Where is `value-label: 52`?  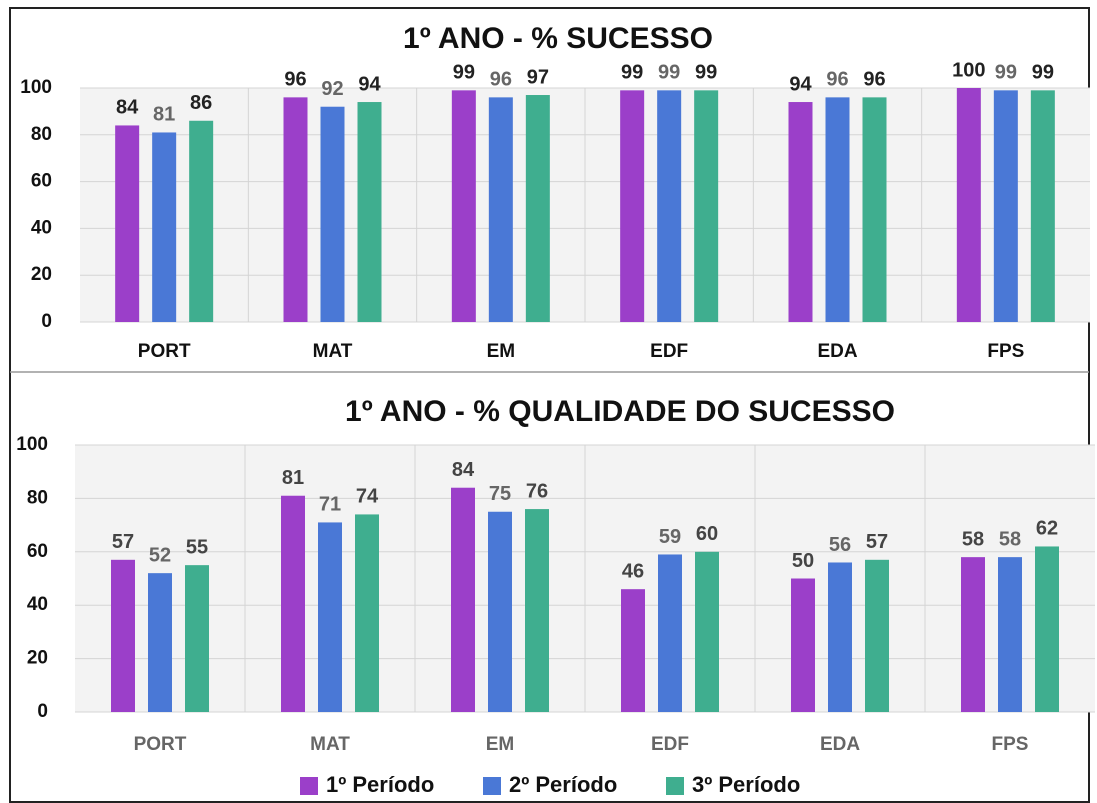
value-label: 52 is located at coordinates (160, 555).